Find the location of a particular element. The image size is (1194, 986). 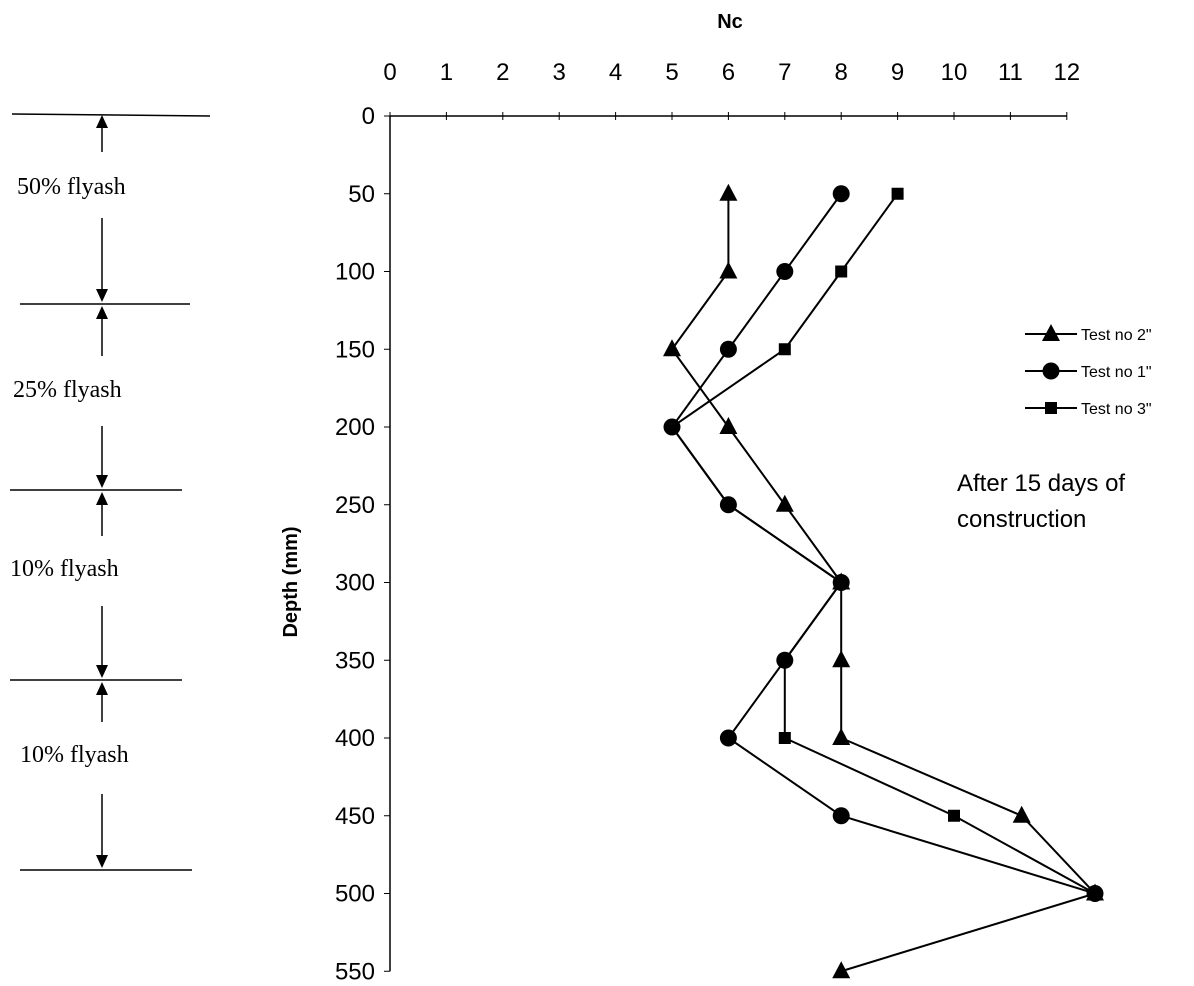

legend-item: Test no 1" is located at coordinates (1088, 371).